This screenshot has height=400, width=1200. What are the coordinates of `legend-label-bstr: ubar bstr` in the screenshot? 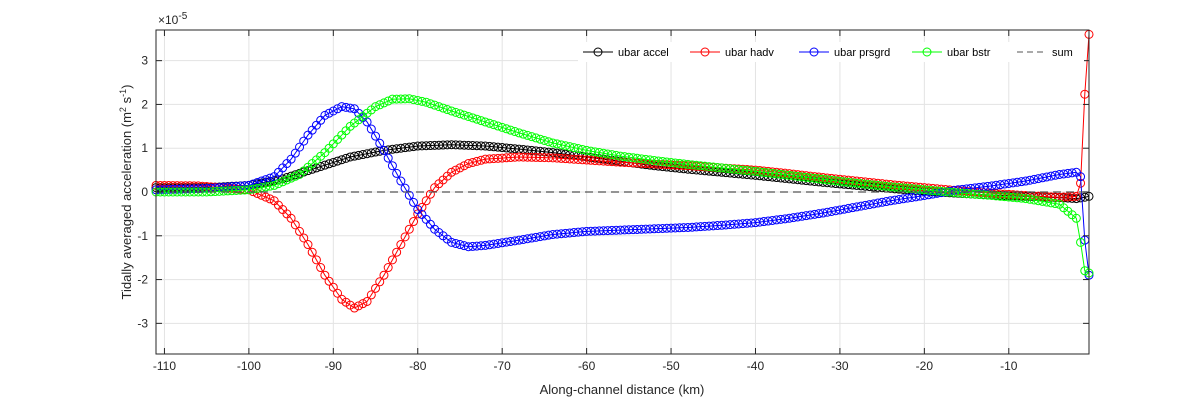 It's located at (969, 53).